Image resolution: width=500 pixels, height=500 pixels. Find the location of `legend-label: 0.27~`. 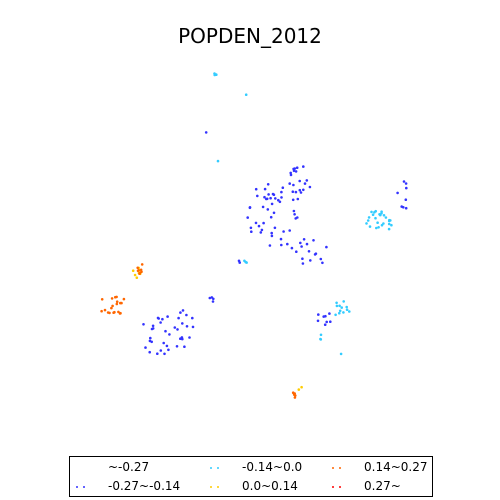

legend-label: 0.27~ is located at coordinates (382, 486).